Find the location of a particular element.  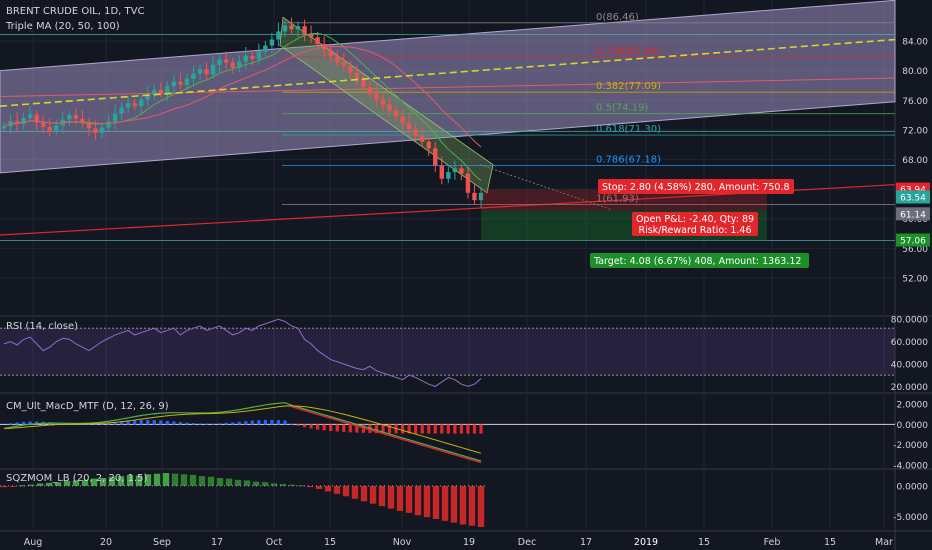

rsi-band is located at coordinates (447, 352).